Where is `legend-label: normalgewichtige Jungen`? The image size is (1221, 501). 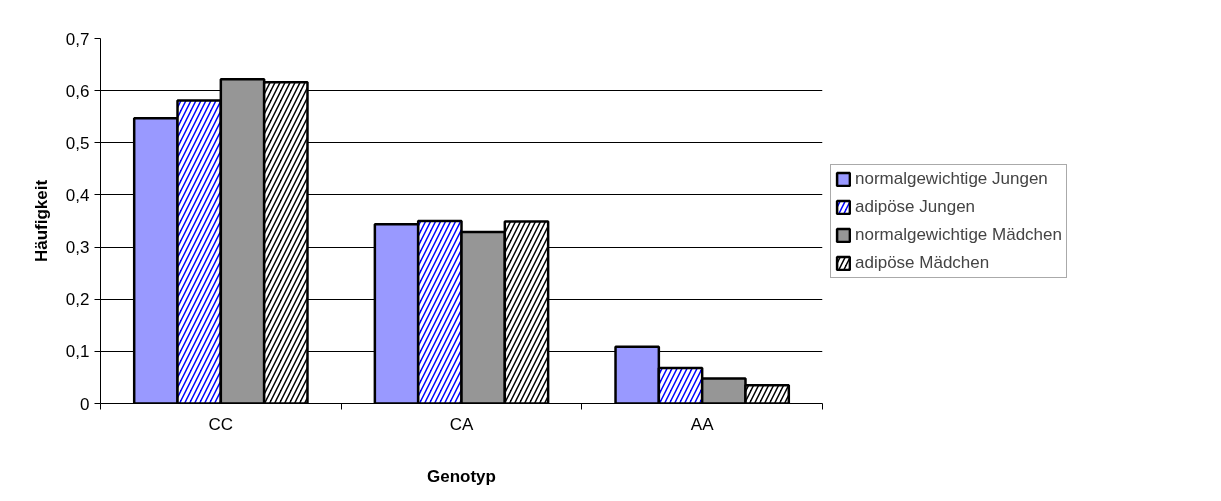 legend-label: normalgewichtige Jungen is located at coordinates (951, 178).